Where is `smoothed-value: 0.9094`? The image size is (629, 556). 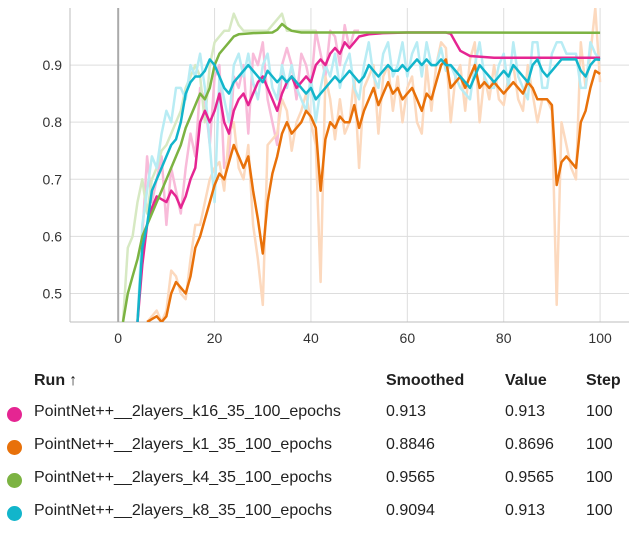 smoothed-value: 0.9094 is located at coordinates (410, 510).